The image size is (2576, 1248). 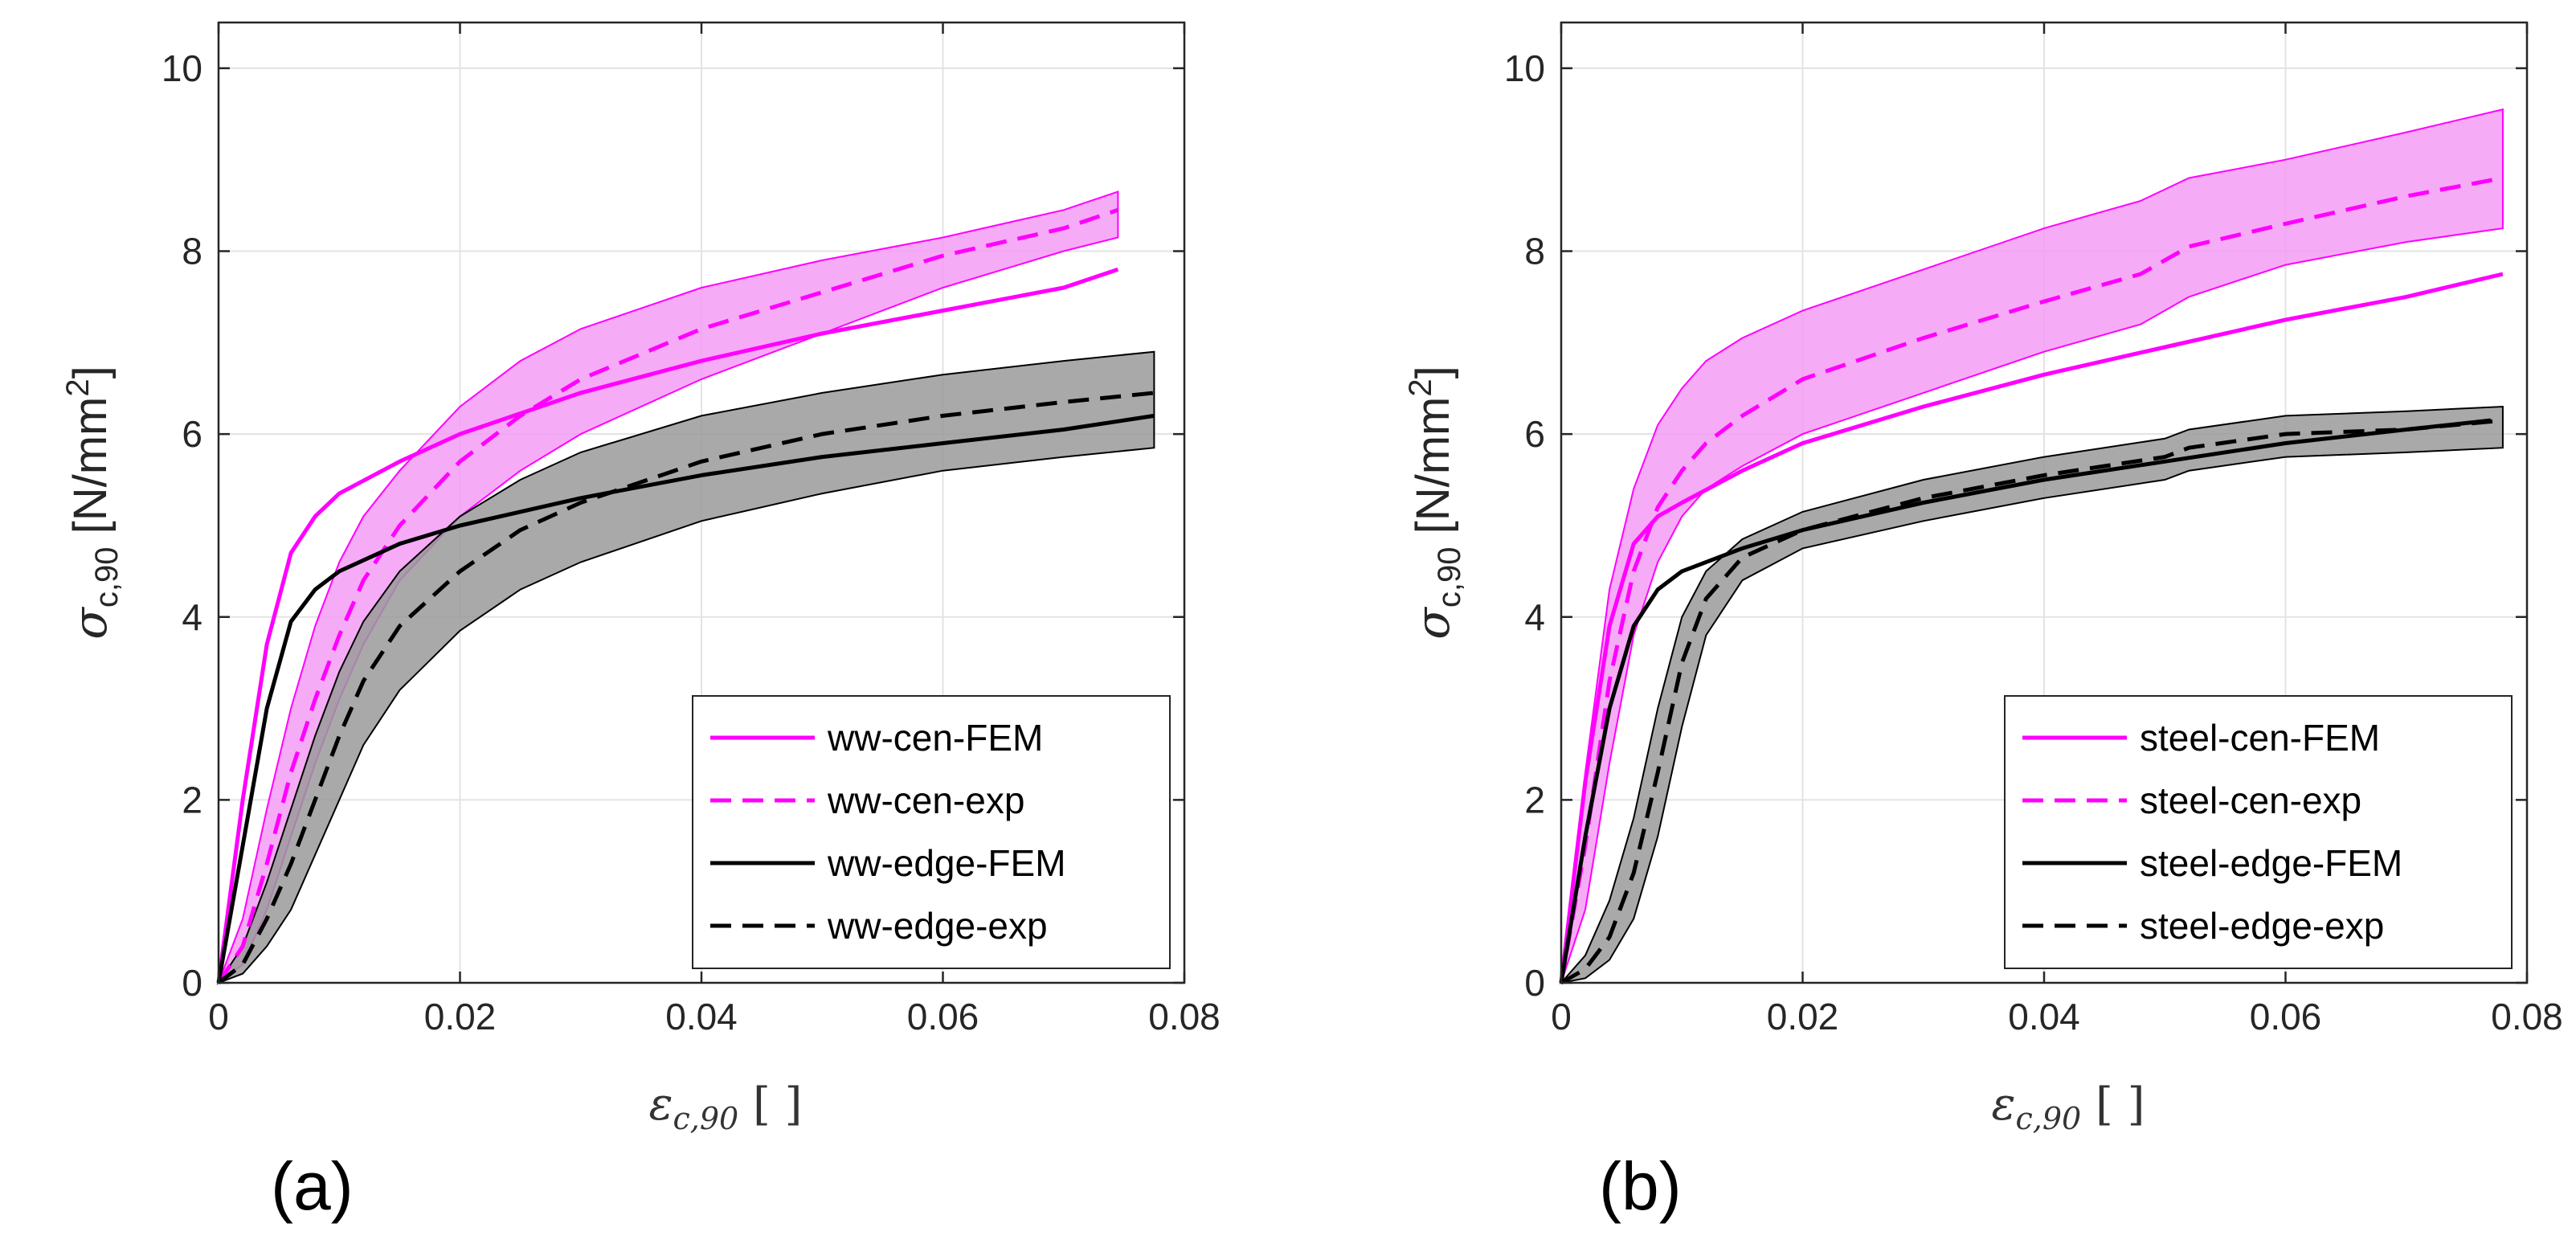 I want to click on panel-label: (a), so click(x=312, y=1186).